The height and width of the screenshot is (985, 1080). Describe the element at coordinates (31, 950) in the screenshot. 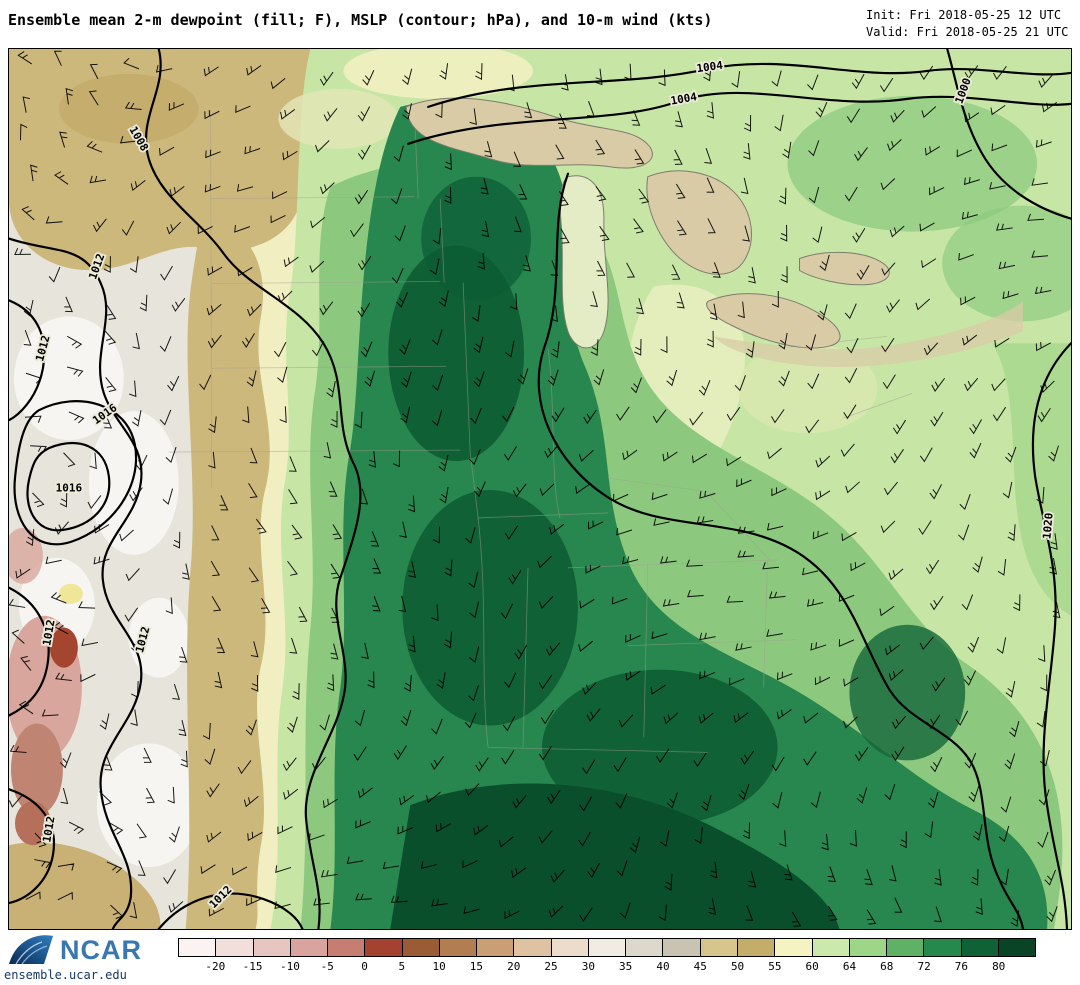

I see `ncar-logo-icon` at that location.